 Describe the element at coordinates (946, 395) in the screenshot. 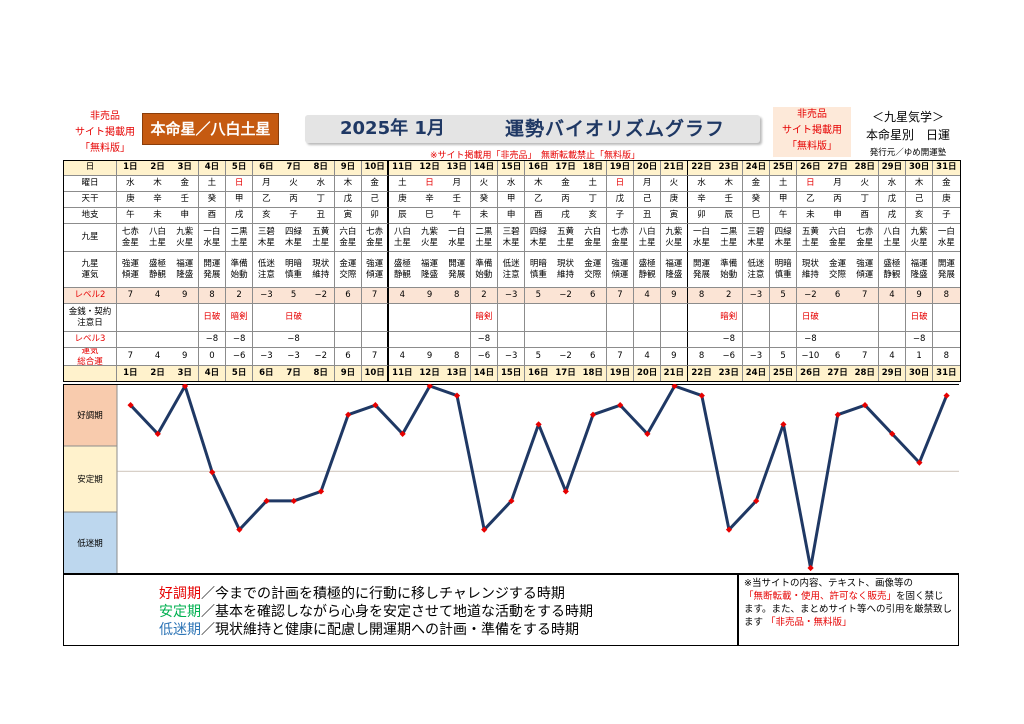

I see `data-point-31日` at that location.